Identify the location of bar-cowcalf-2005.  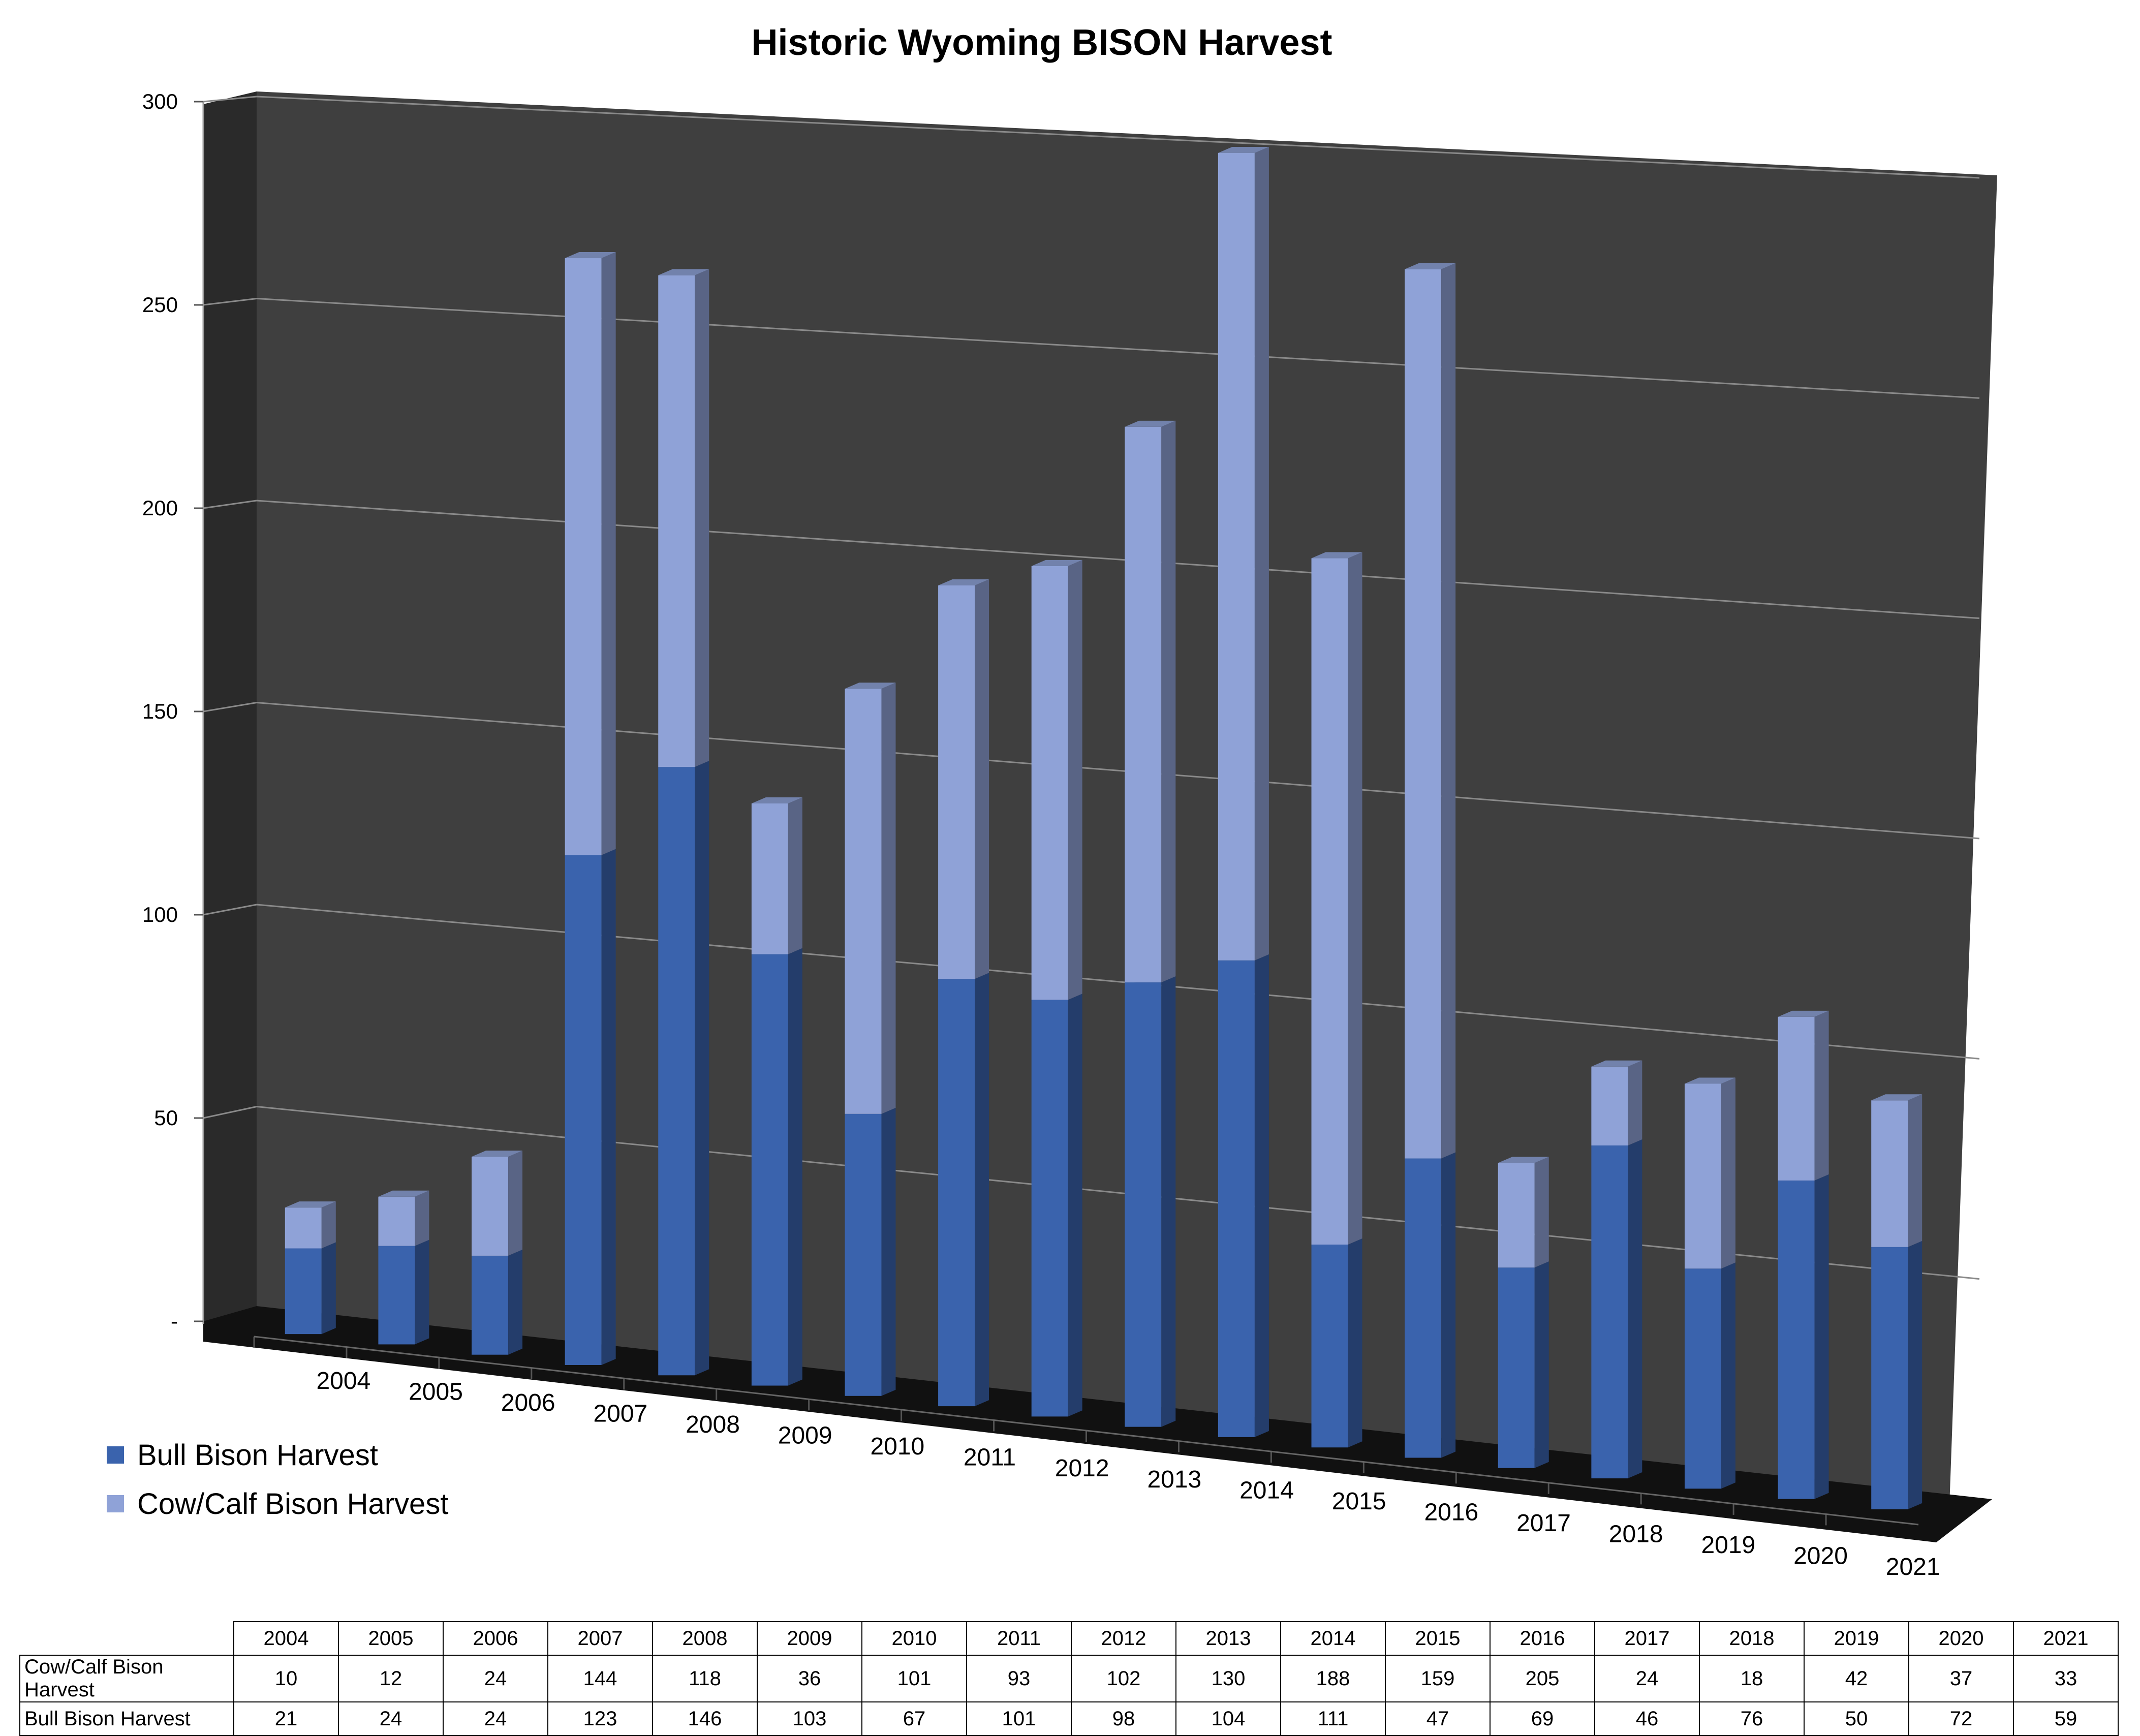
(403, 1218).